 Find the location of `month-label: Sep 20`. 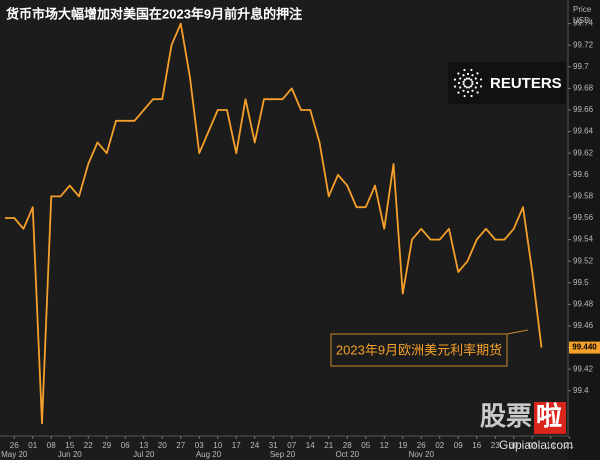

month-label: Sep 20 is located at coordinates (283, 454).